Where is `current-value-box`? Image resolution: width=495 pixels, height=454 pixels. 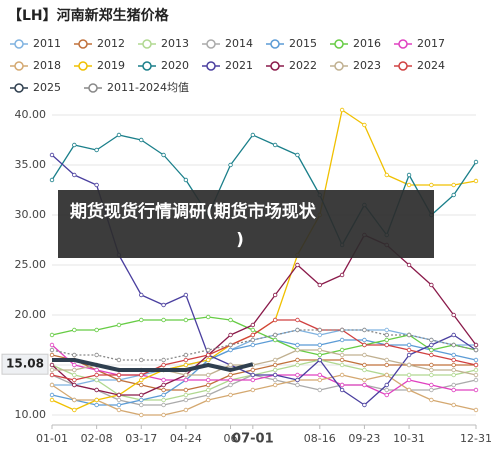 current-value-box is located at coordinates (25, 364).